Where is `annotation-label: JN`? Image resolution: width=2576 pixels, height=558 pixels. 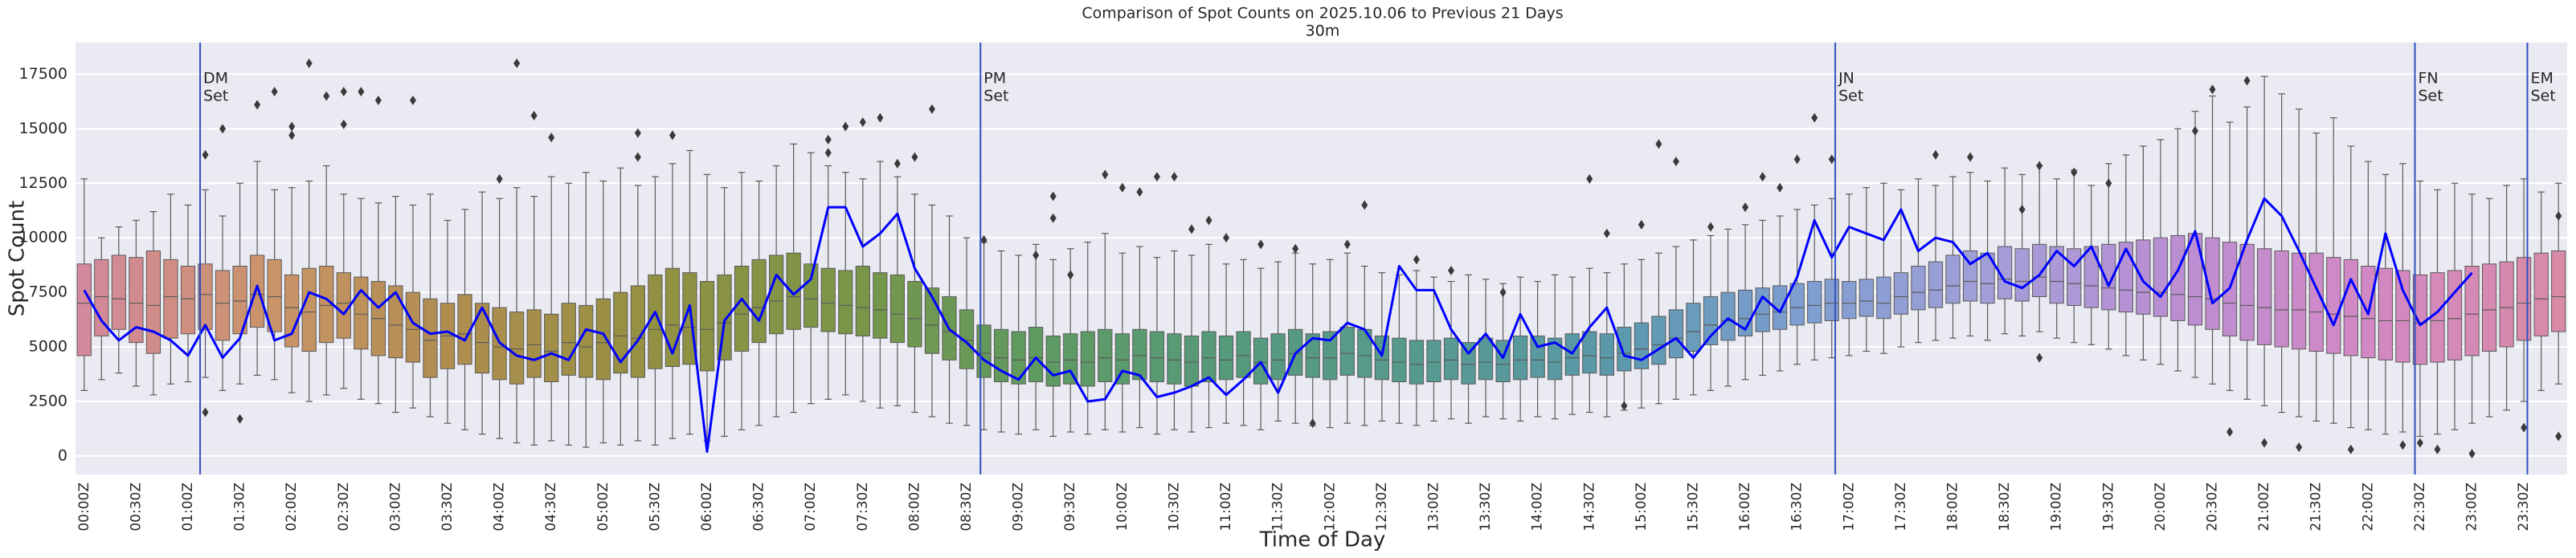 annotation-label: JN is located at coordinates (1846, 79).